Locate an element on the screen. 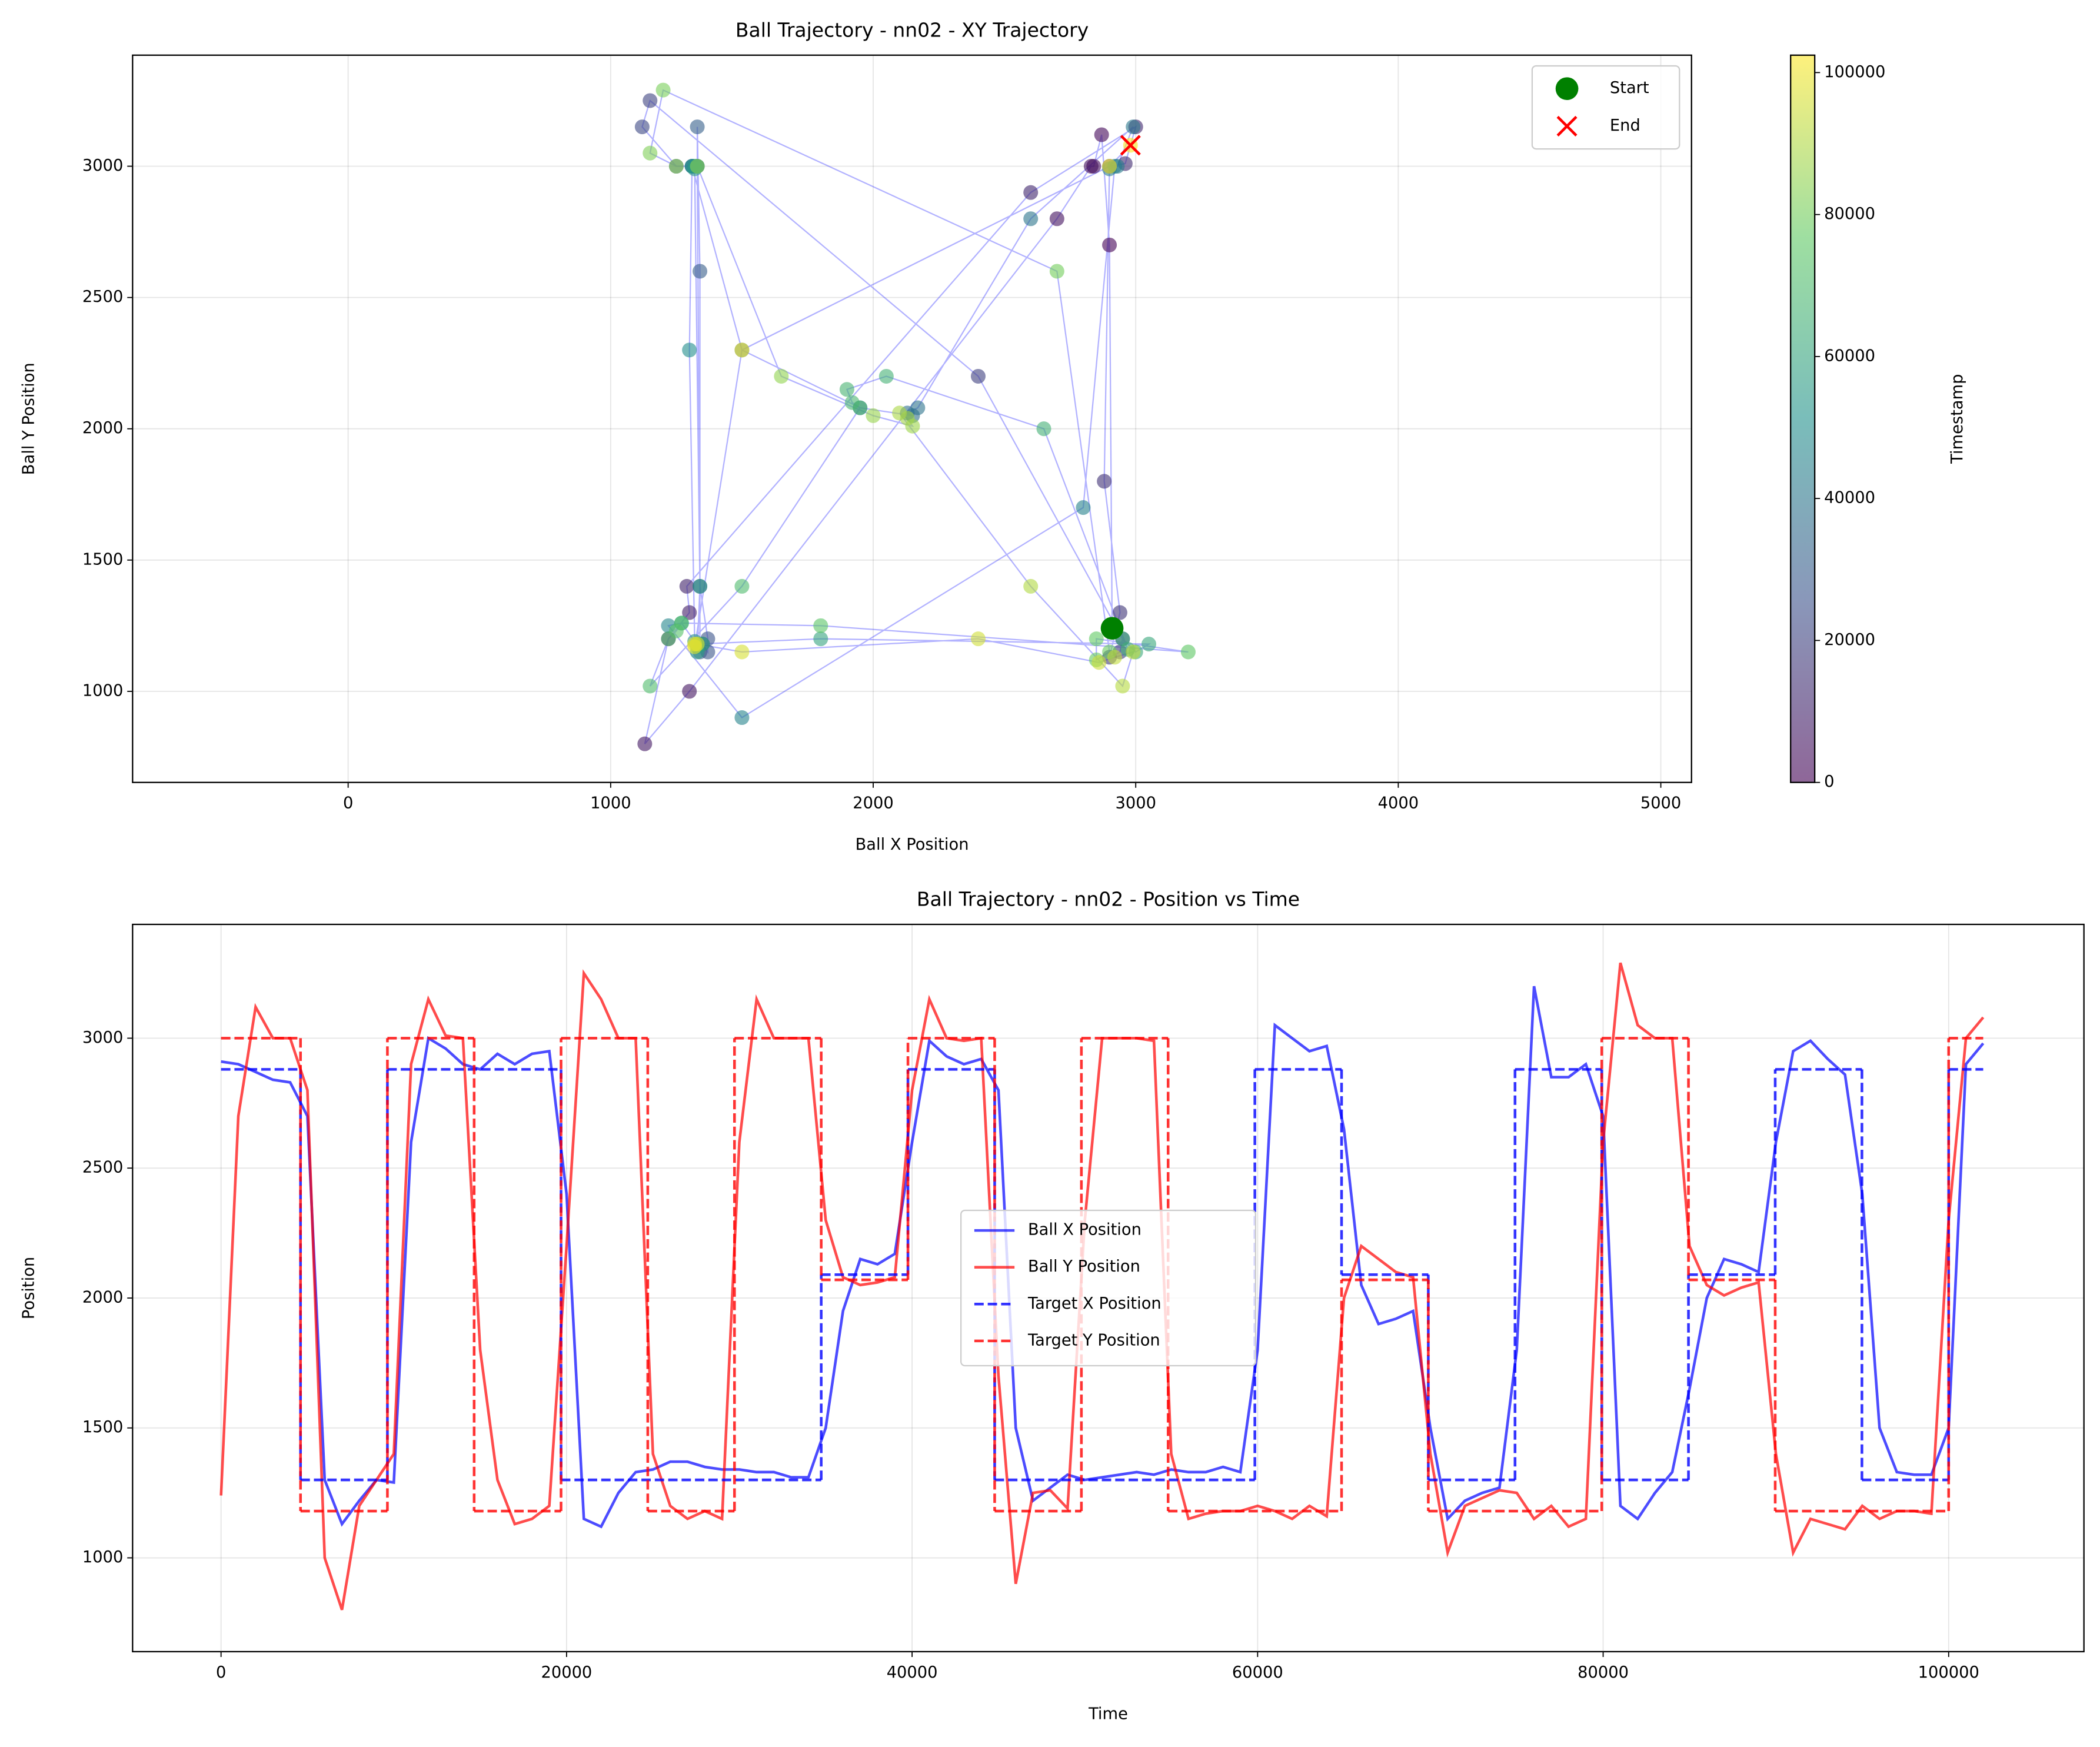  x-axis-label: Time is located at coordinates (1108, 1714).